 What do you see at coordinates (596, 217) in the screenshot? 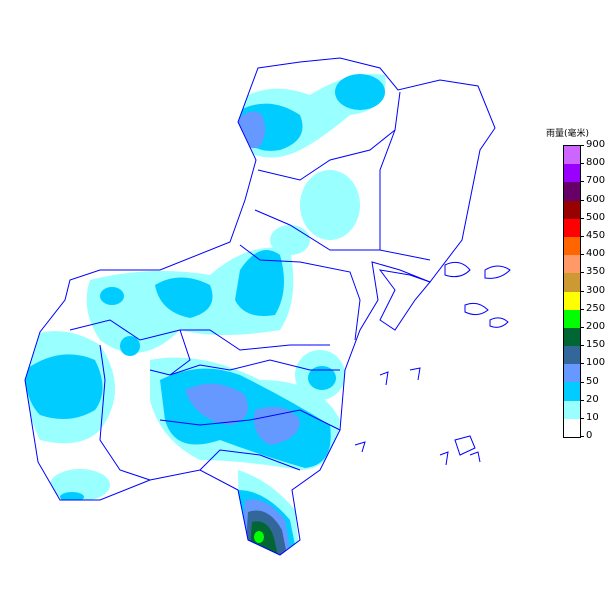
I see `legend-label: 500` at bounding box center [596, 217].